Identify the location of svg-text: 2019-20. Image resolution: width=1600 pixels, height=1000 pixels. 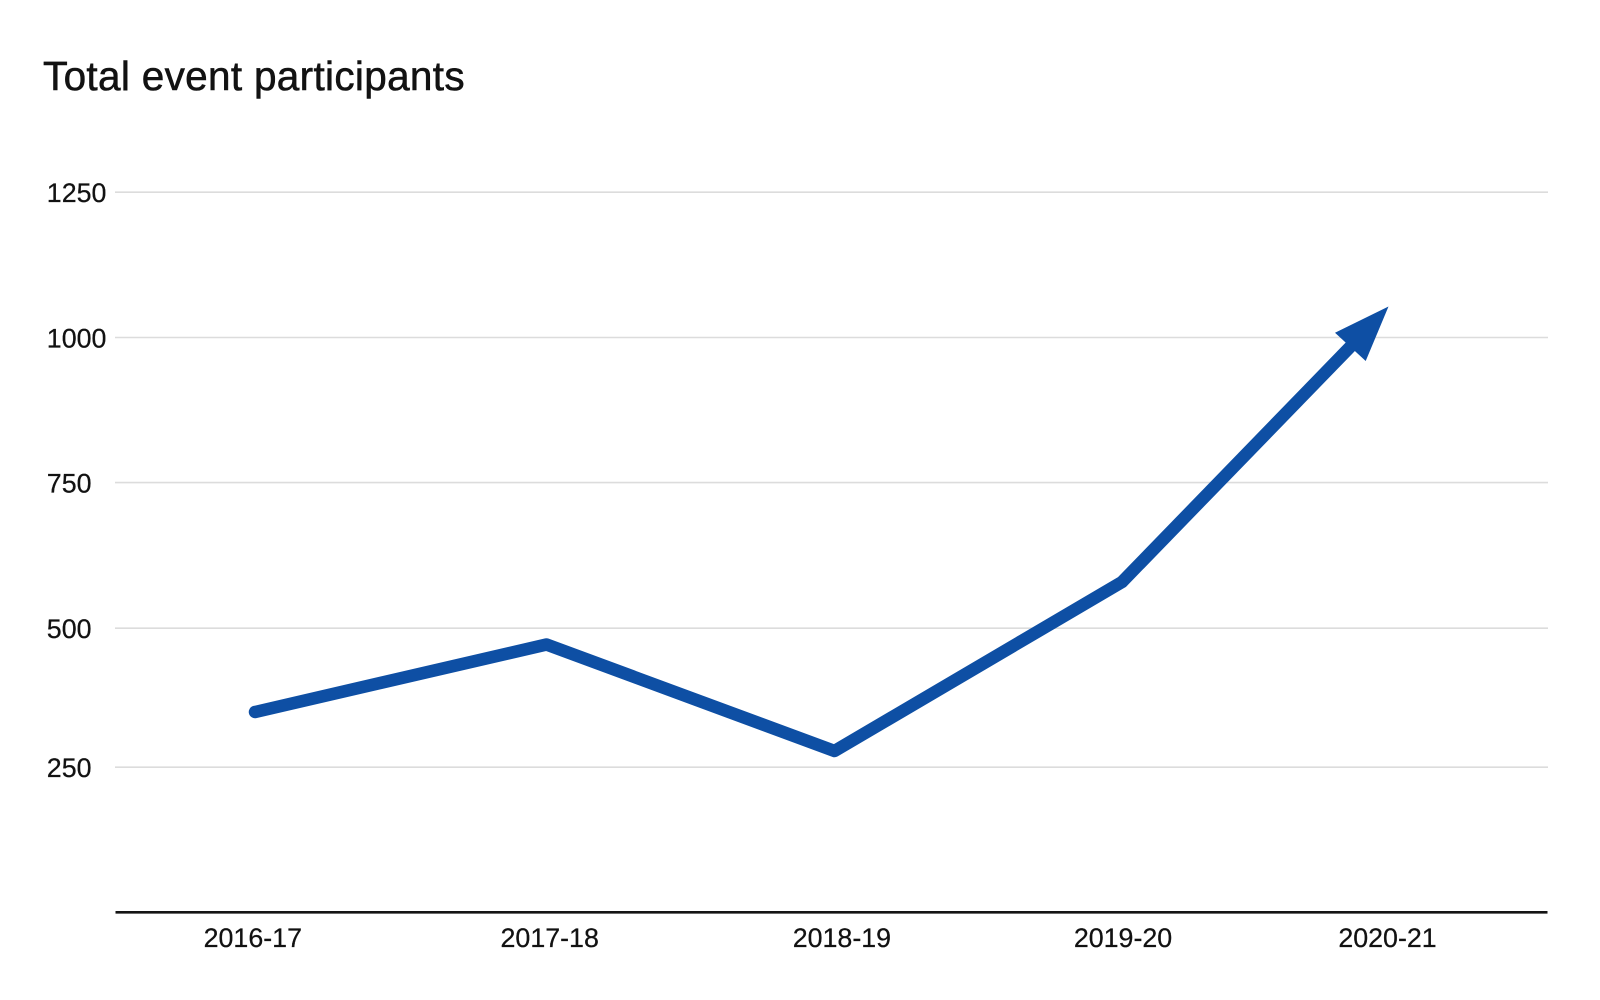
(1123, 938).